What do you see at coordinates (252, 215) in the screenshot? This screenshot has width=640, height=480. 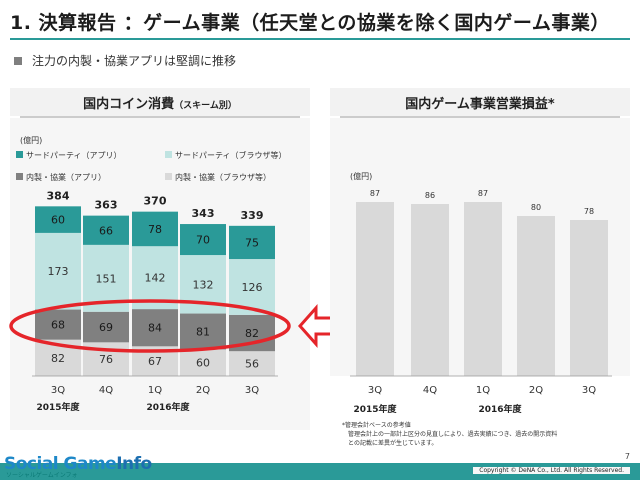 I see `bar-total-label: 339` at bounding box center [252, 215].